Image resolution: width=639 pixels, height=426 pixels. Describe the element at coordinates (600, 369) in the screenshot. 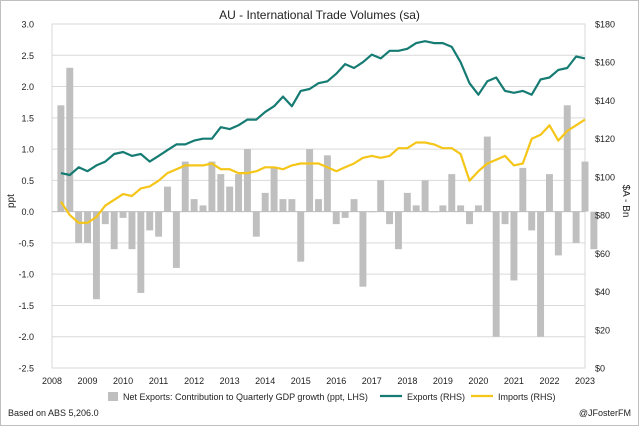

I see `y-right-tick-label: $0` at that location.